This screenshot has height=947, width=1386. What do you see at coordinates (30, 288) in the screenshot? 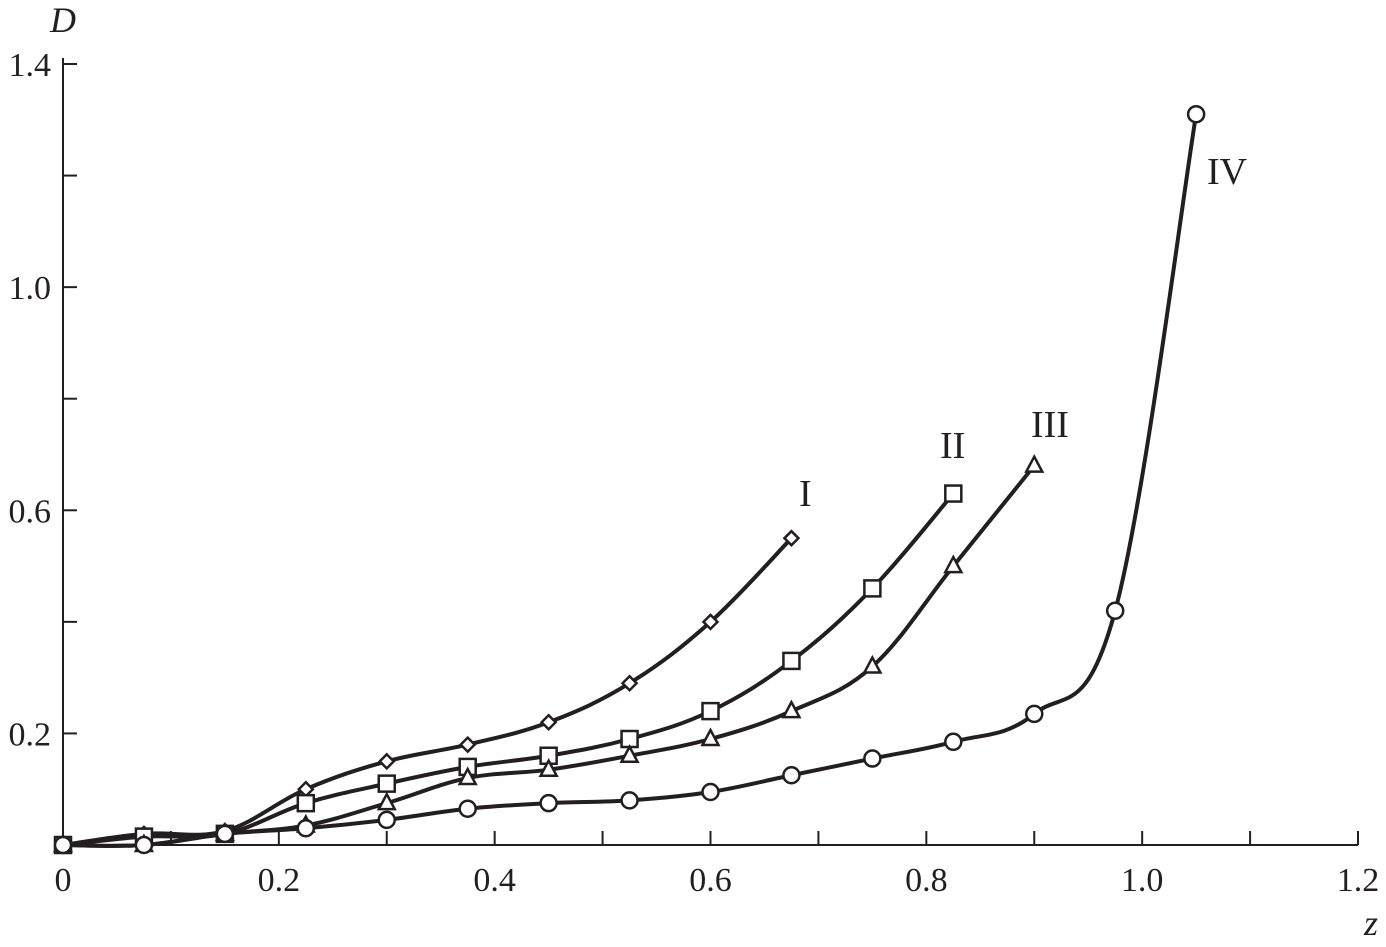
I see `y-tick-label: 1.0` at bounding box center [30, 288].